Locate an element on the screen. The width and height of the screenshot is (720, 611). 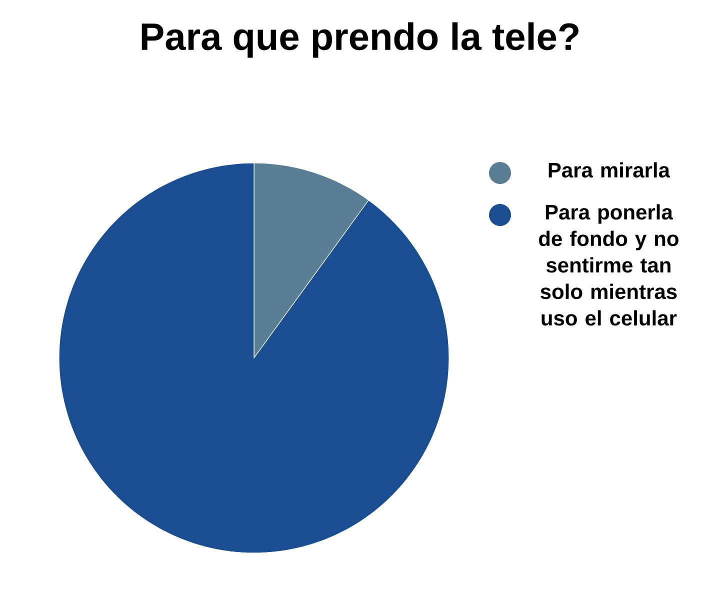
legend-label: Para ponerla de fondo y no sentirme tan solo mientras uso el celular is located at coordinates (608, 265).